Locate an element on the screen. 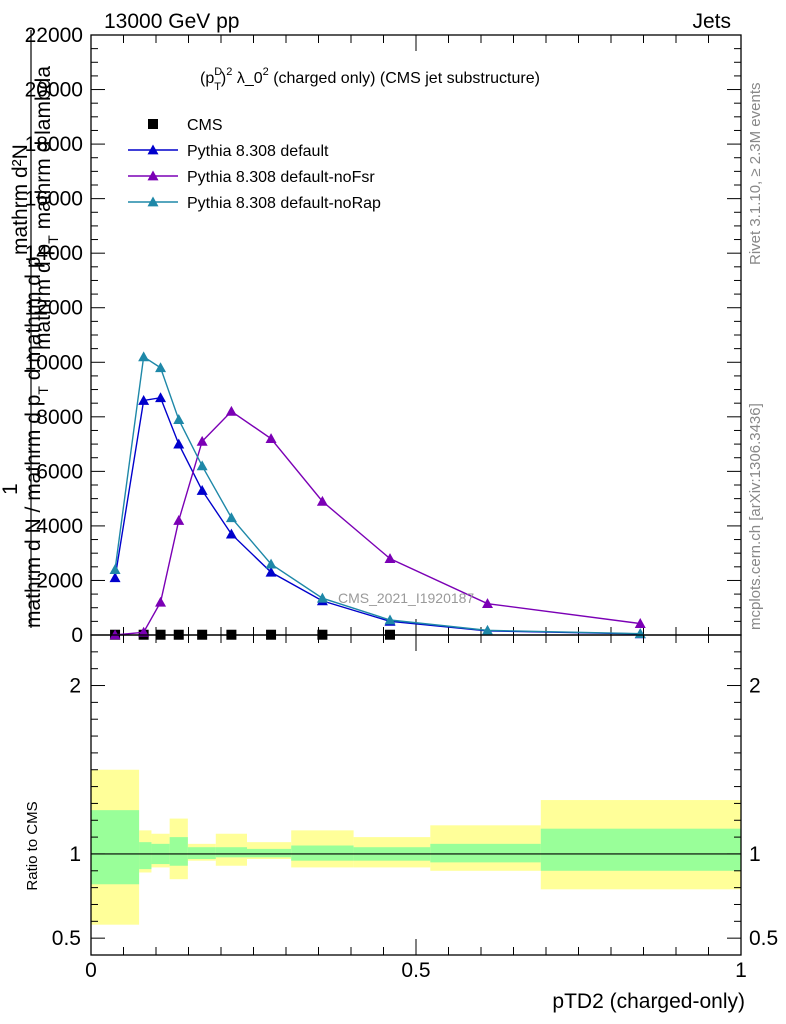 The height and width of the screenshot is (1024, 786). main-y-tick-label: 16000 is located at coordinates (54, 199).